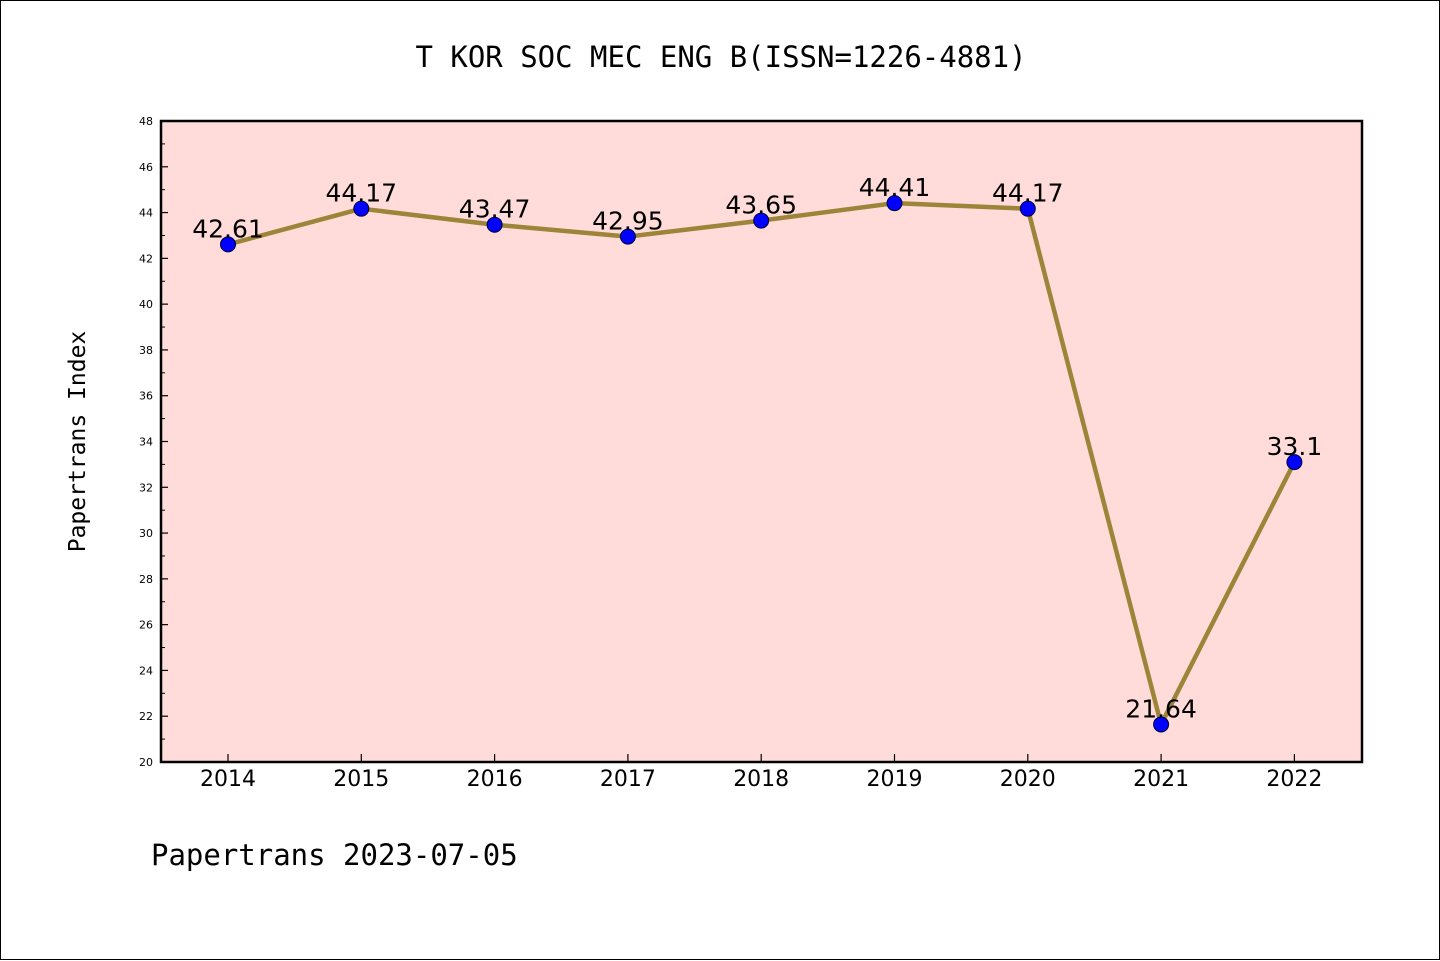  Describe the element at coordinates (146, 258) in the screenshot. I see `y-tick-label: 42` at that location.